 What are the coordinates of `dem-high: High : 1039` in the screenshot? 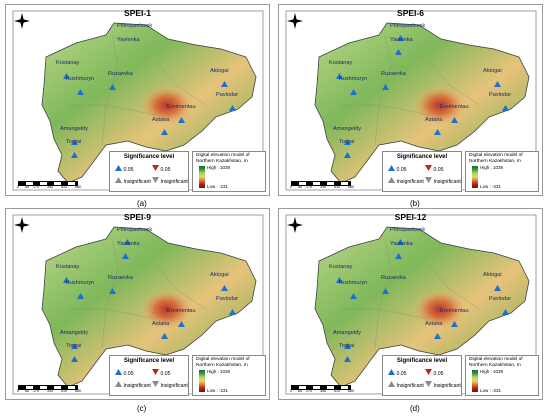 It's located at (492, 167).